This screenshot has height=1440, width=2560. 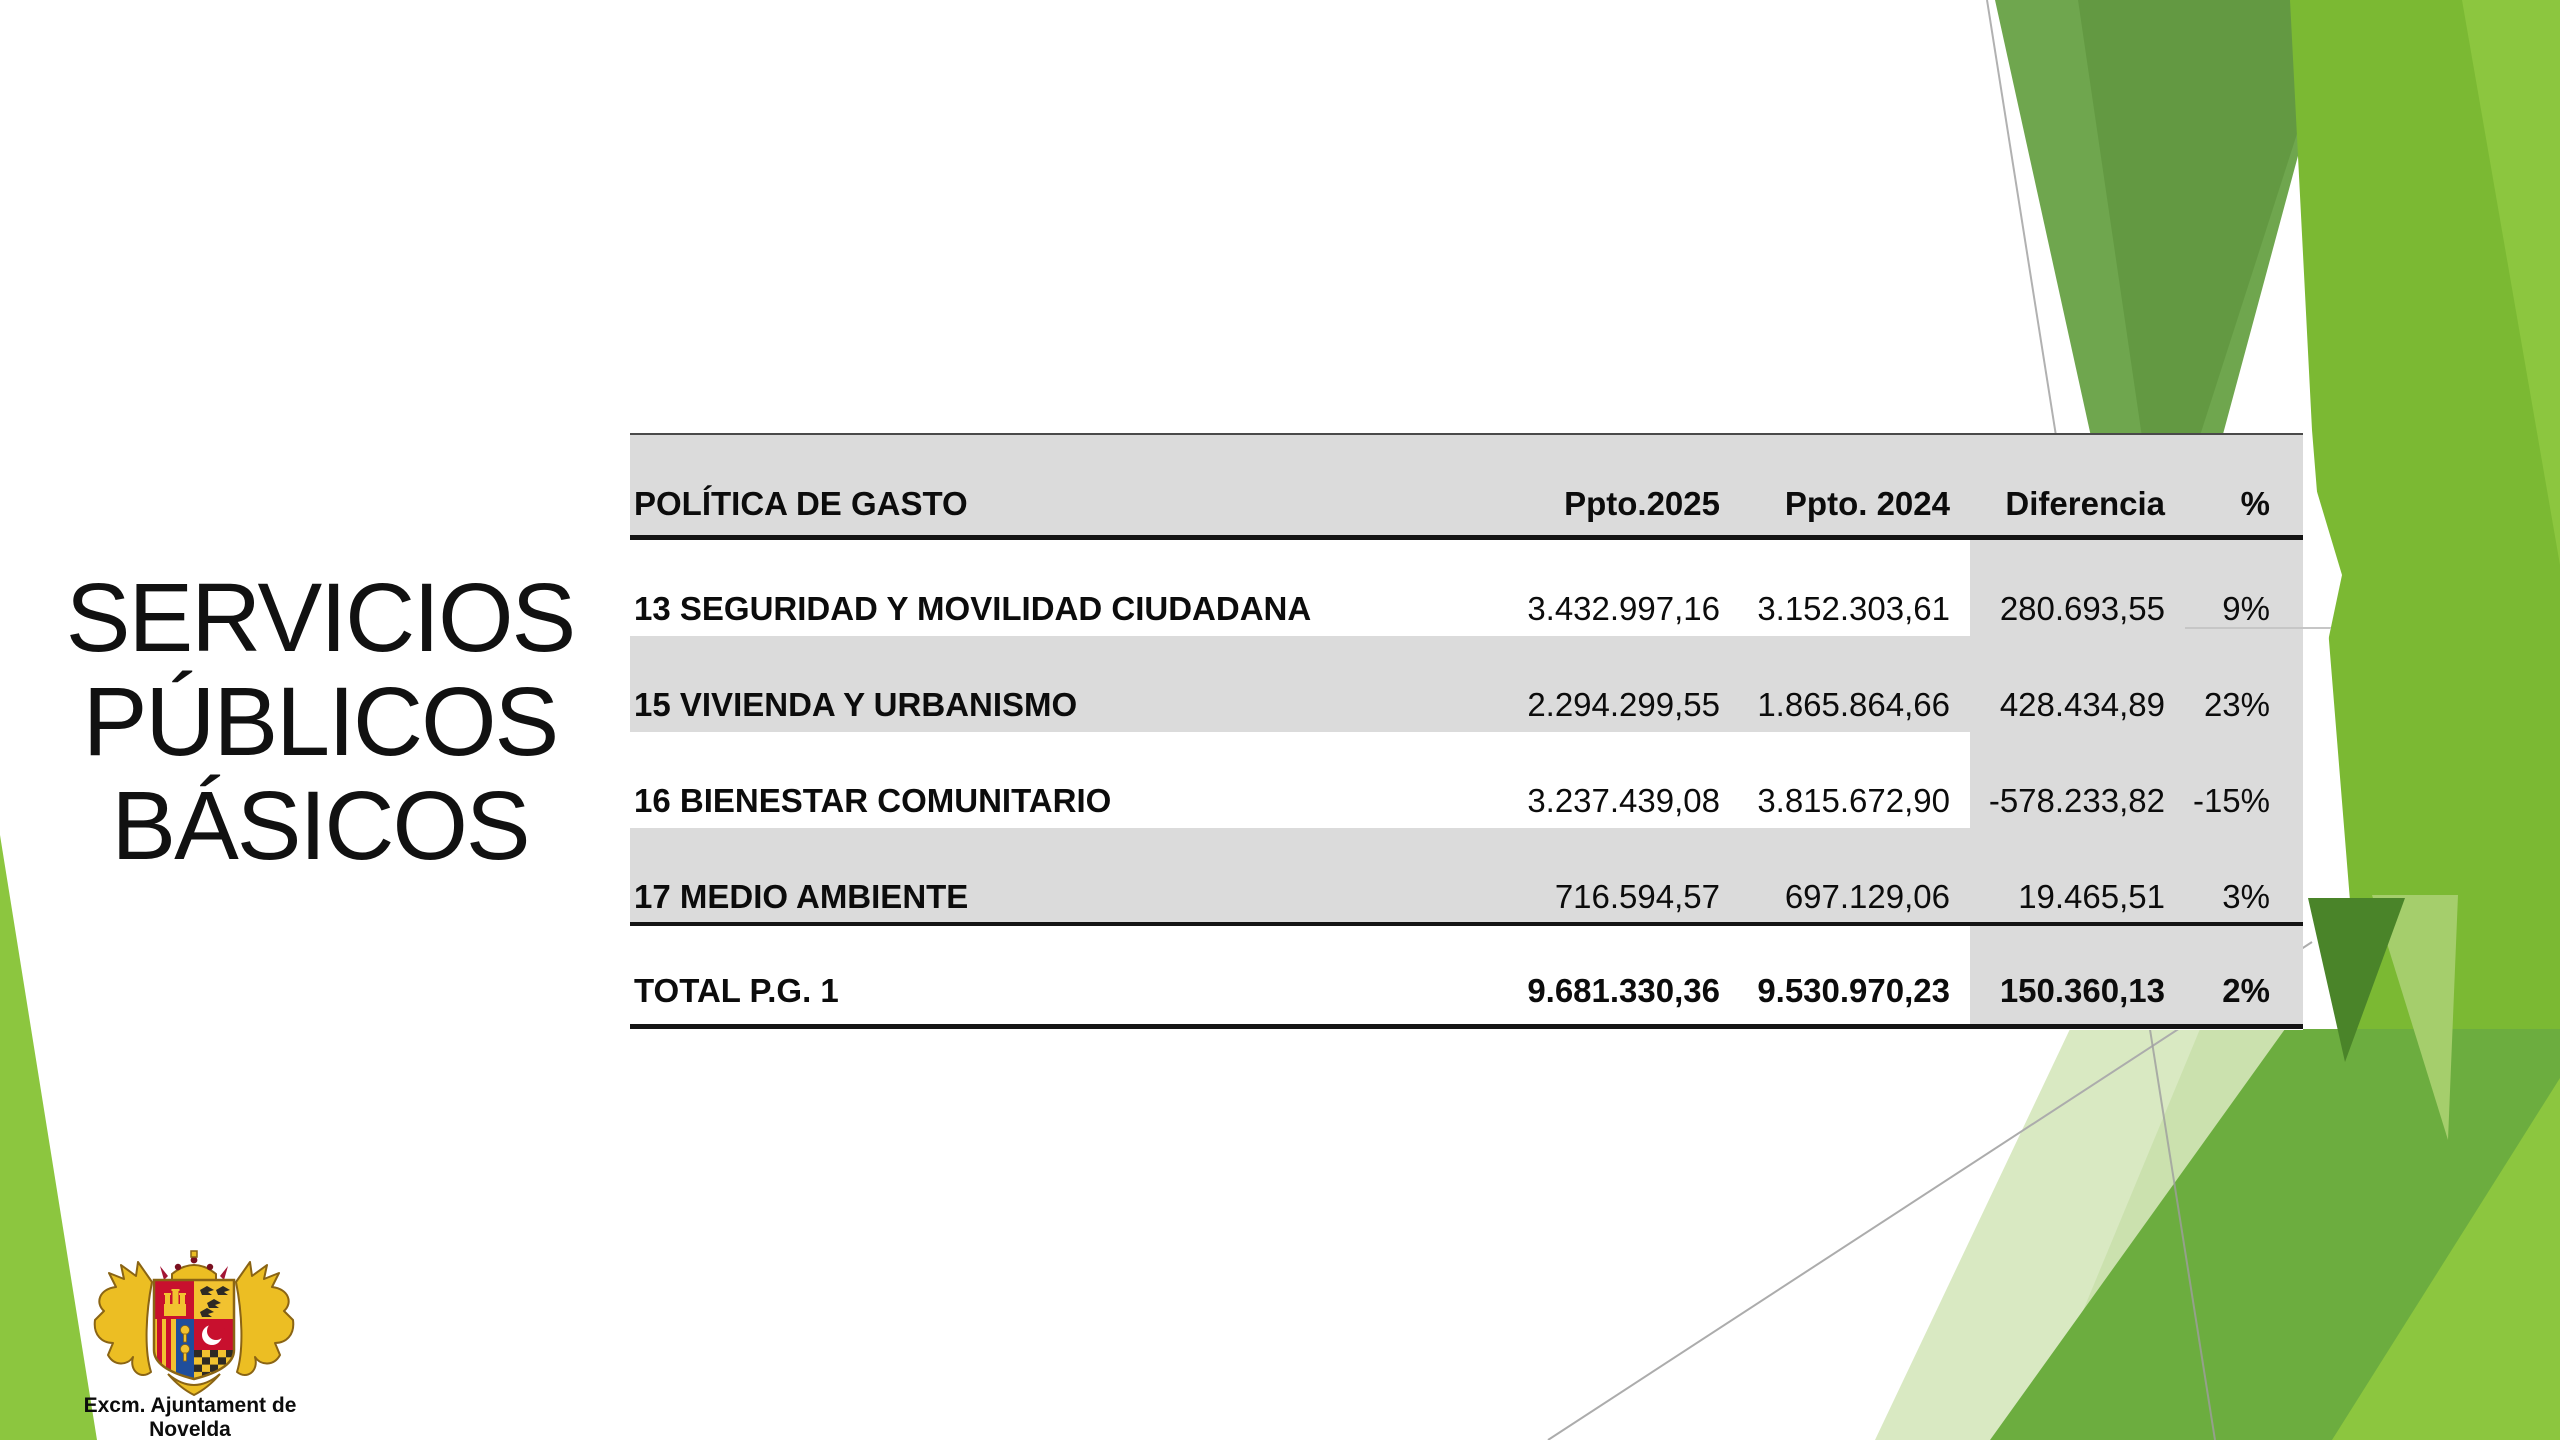 What do you see at coordinates (1853, 608) in the screenshot?
I see `cell-ppto-2024: 3.152.303,61` at bounding box center [1853, 608].